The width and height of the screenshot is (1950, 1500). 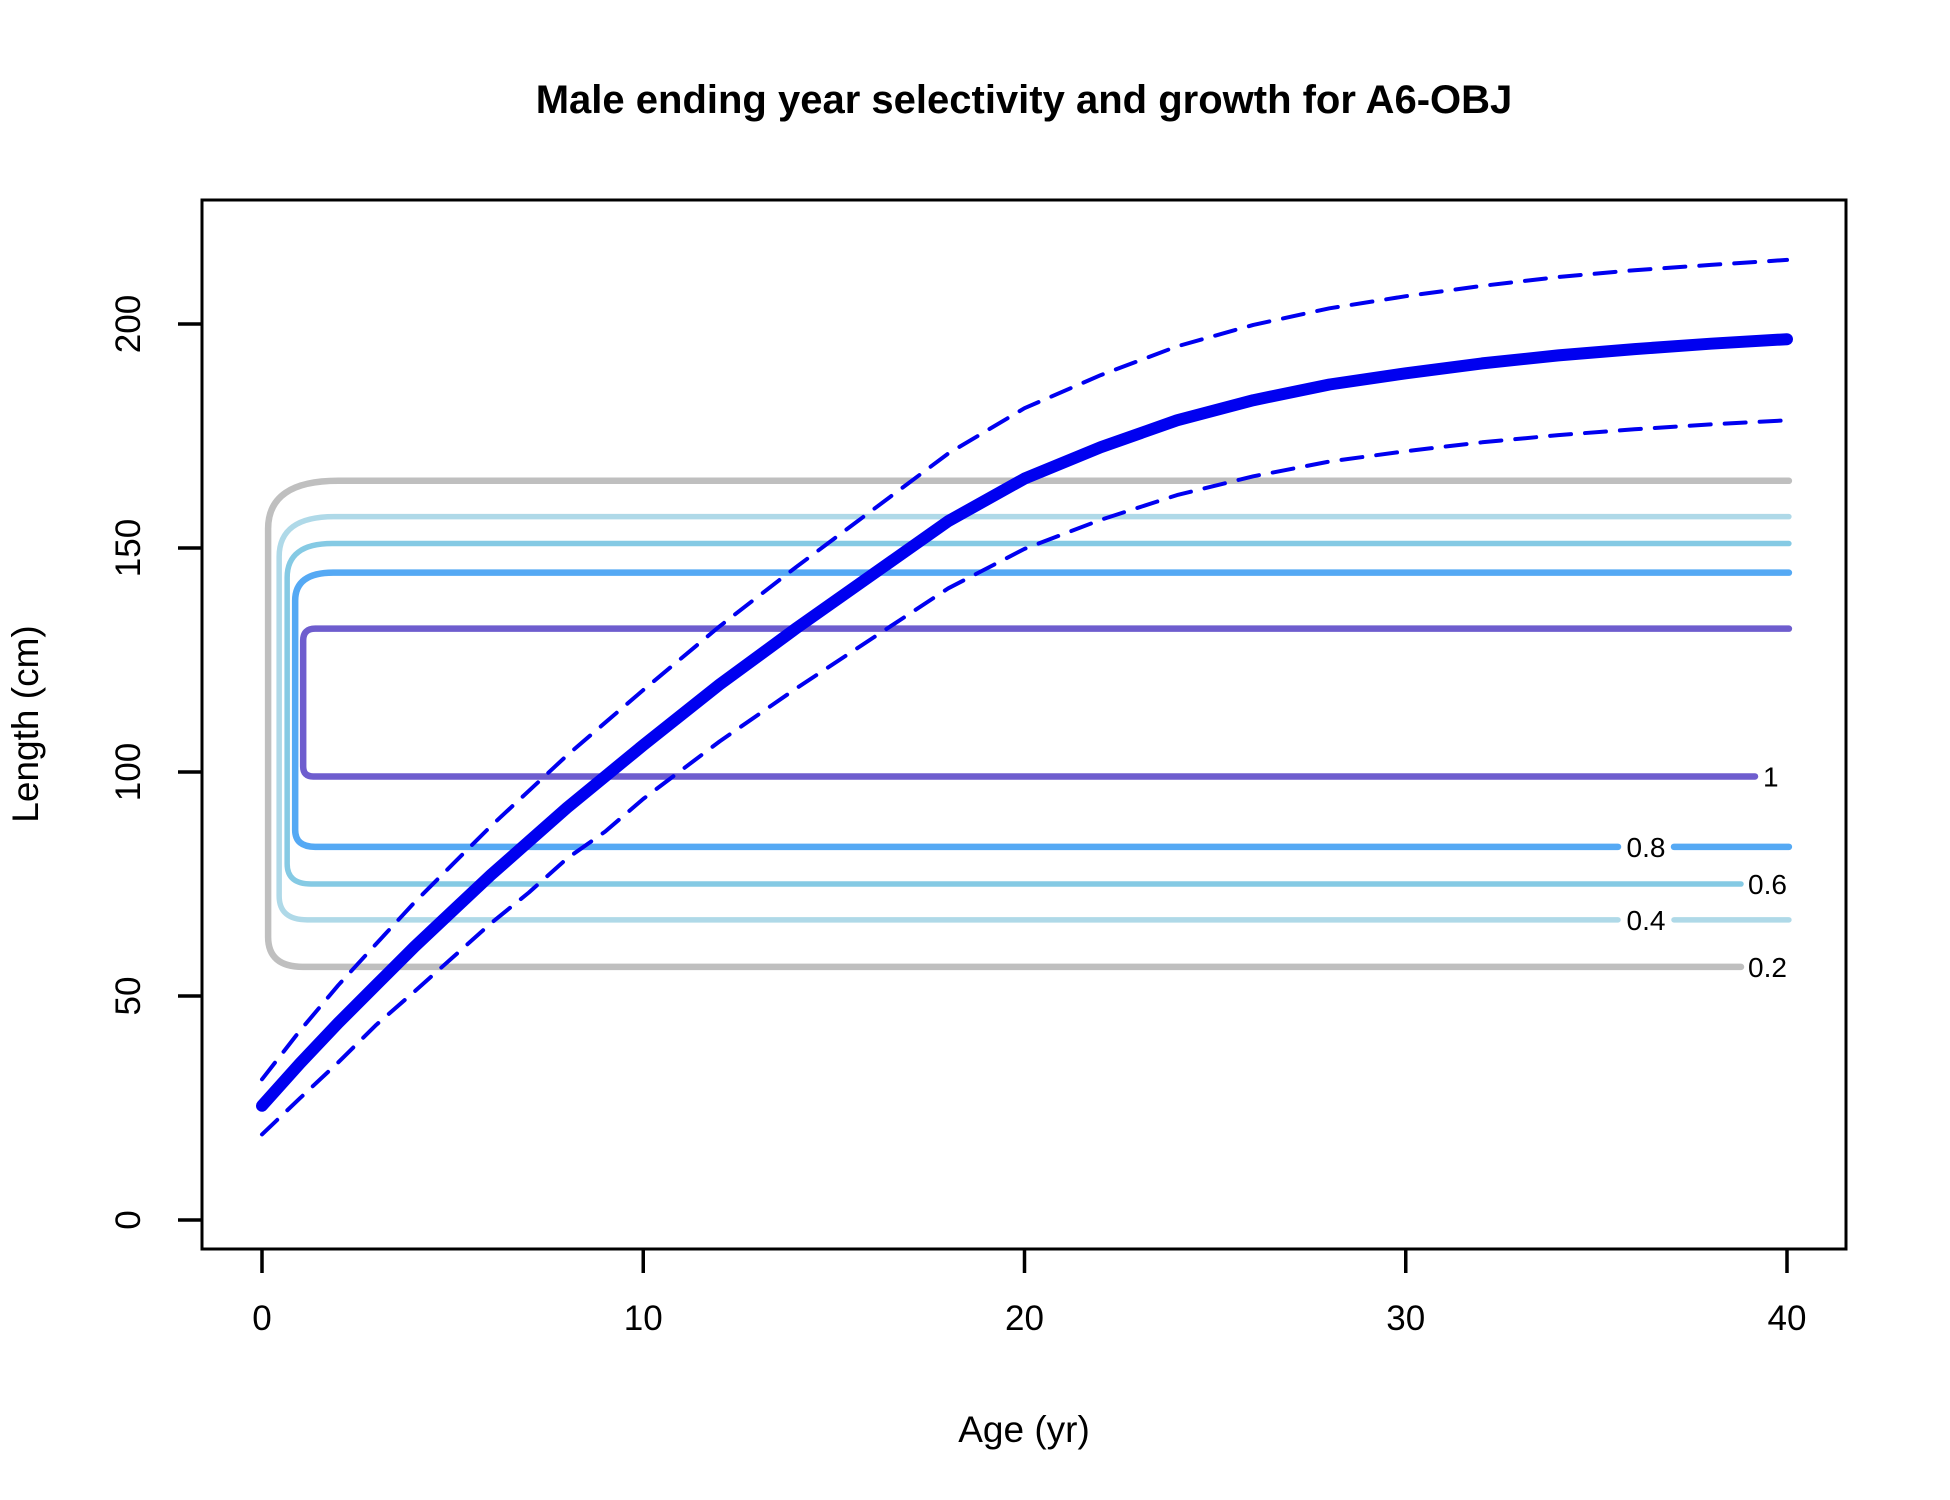 What do you see at coordinates (1646, 847) in the screenshot?
I see `contour-level-label: 0.8` at bounding box center [1646, 847].